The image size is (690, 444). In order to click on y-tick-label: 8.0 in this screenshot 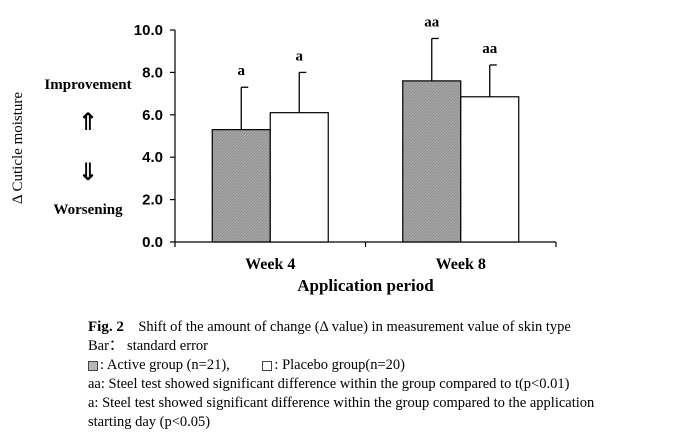, I will do `click(152, 72)`.